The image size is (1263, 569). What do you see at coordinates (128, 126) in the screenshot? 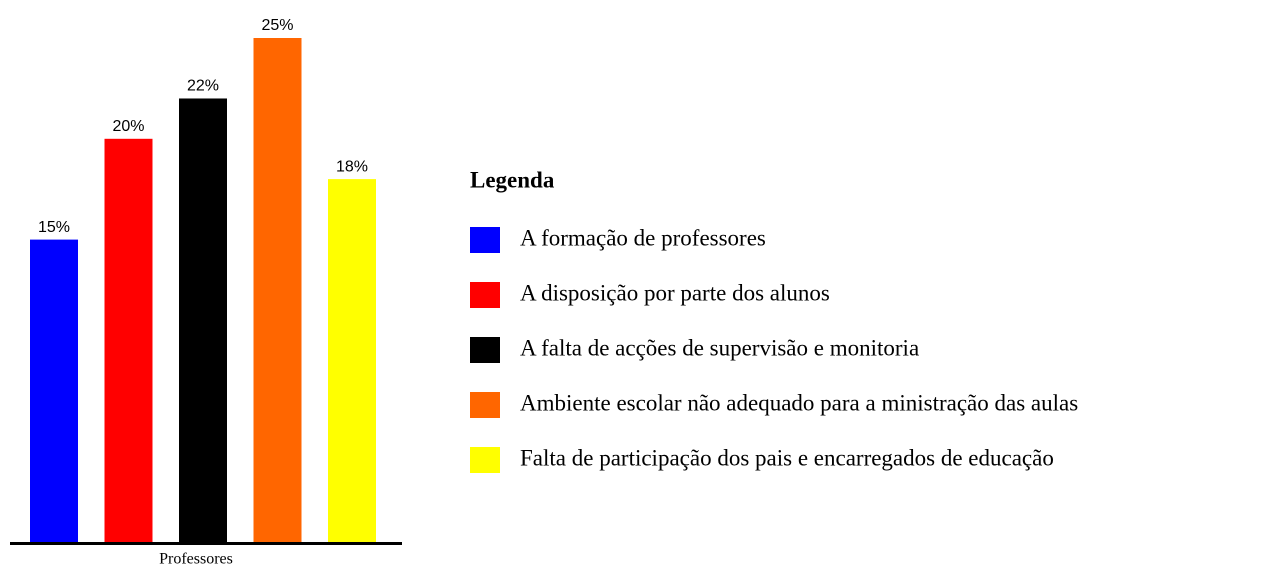
I see `value-label: 20%` at bounding box center [128, 126].